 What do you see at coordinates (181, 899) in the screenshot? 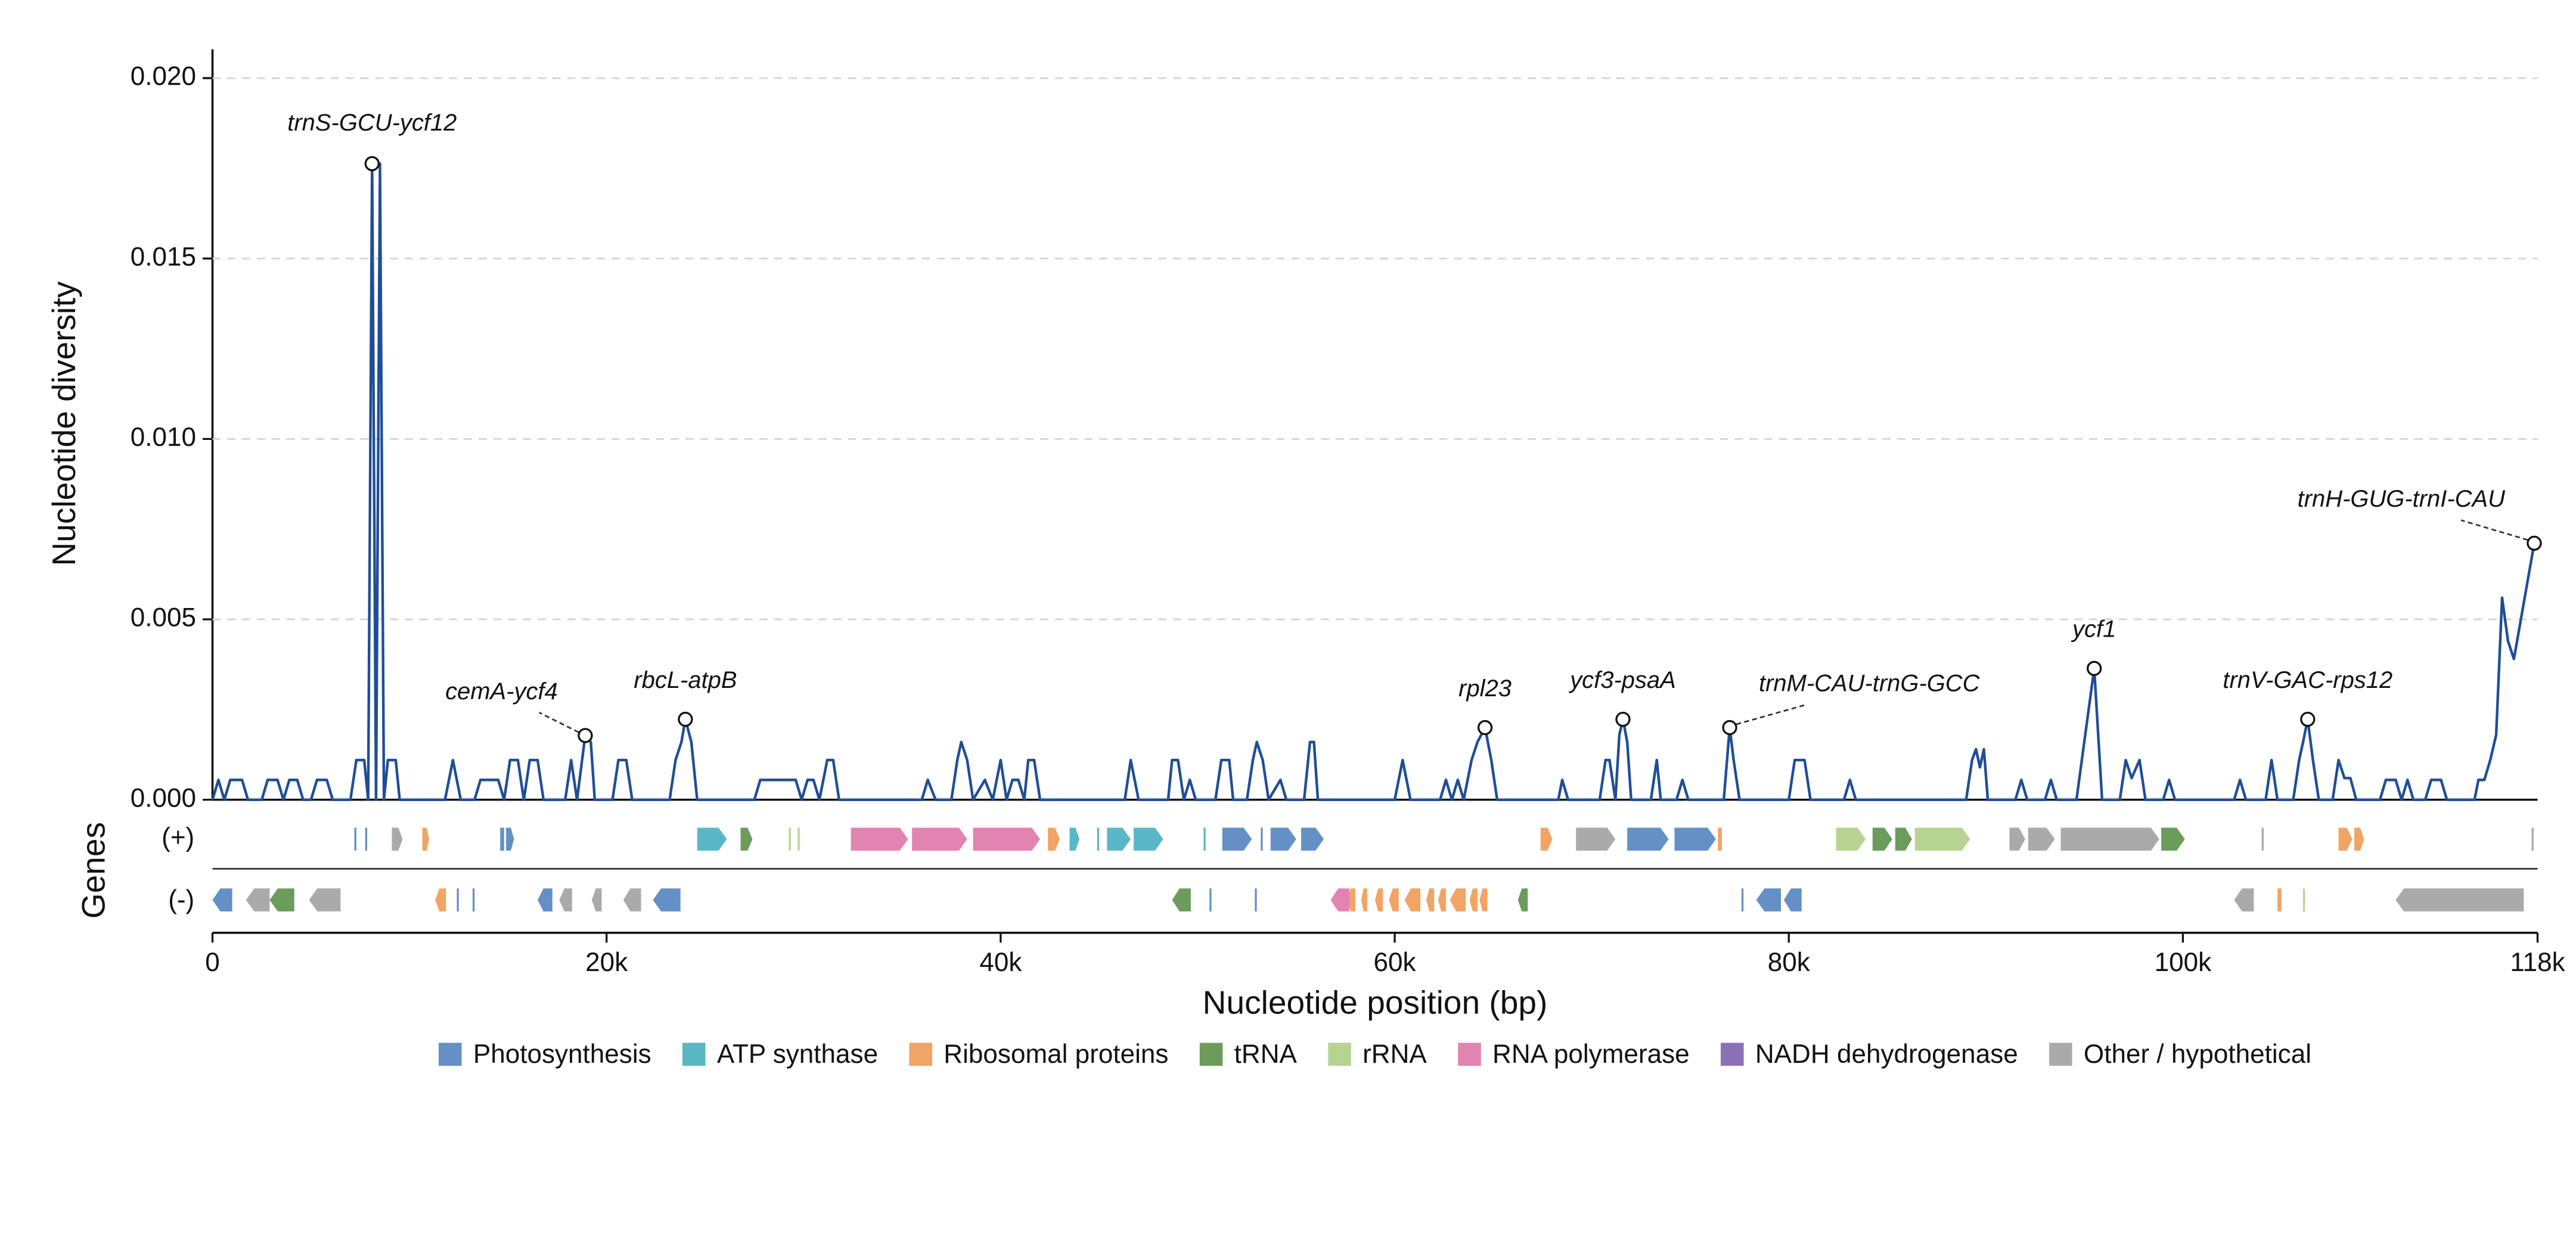
I see `minus-strand-label: (-)` at bounding box center [181, 899].